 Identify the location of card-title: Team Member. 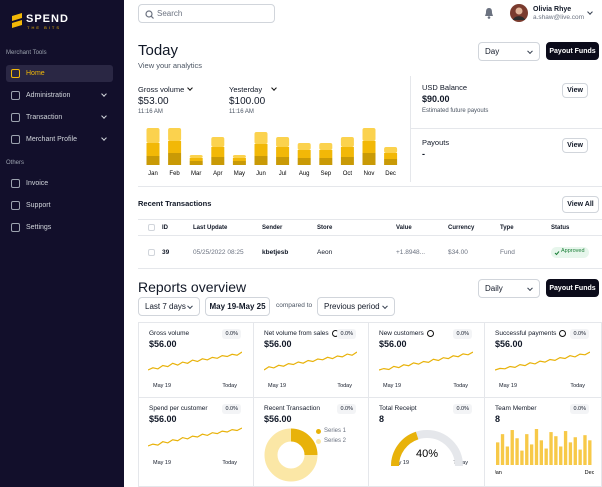
(516, 408).